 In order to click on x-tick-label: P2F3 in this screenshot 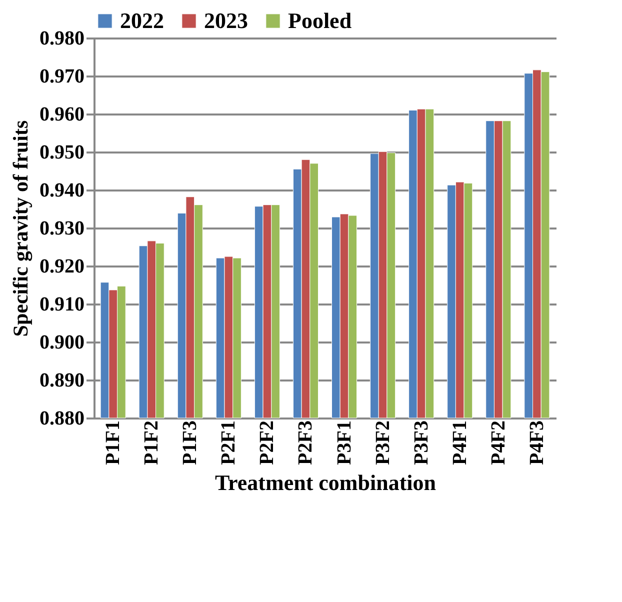, I will do `click(305, 442)`.